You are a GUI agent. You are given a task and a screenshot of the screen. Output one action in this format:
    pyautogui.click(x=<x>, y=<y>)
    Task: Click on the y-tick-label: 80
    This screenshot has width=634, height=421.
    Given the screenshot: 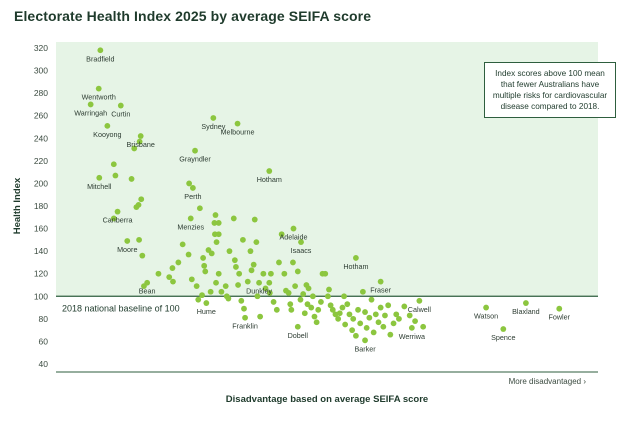 What is the action you would take?
    pyautogui.click(x=44, y=319)
    